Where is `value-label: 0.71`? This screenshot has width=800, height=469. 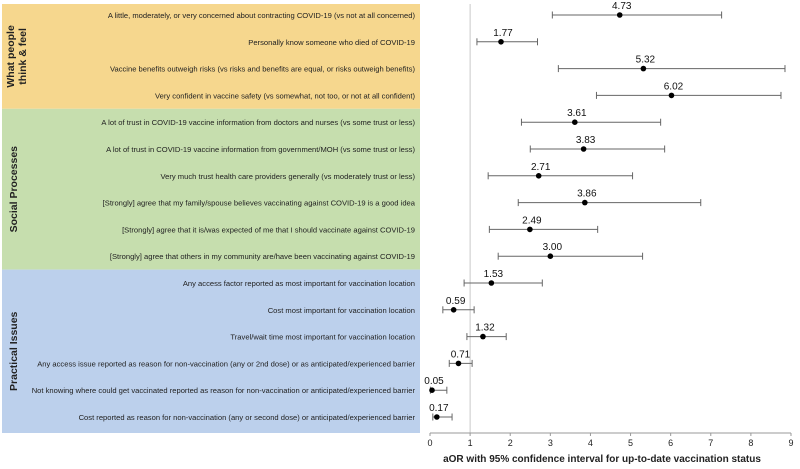
value-label: 0.71 is located at coordinates (461, 354).